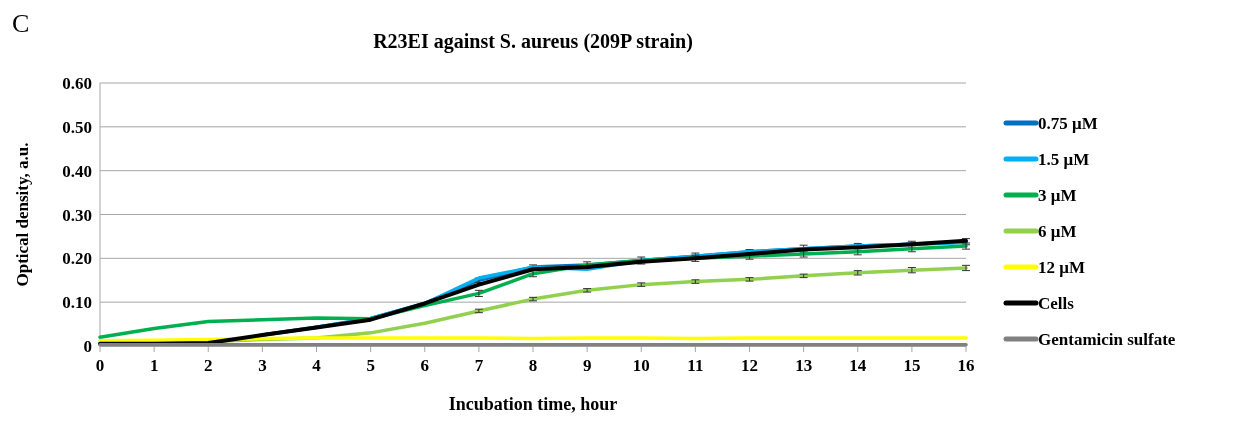  I want to click on x-tick-label: 11, so click(695, 365).